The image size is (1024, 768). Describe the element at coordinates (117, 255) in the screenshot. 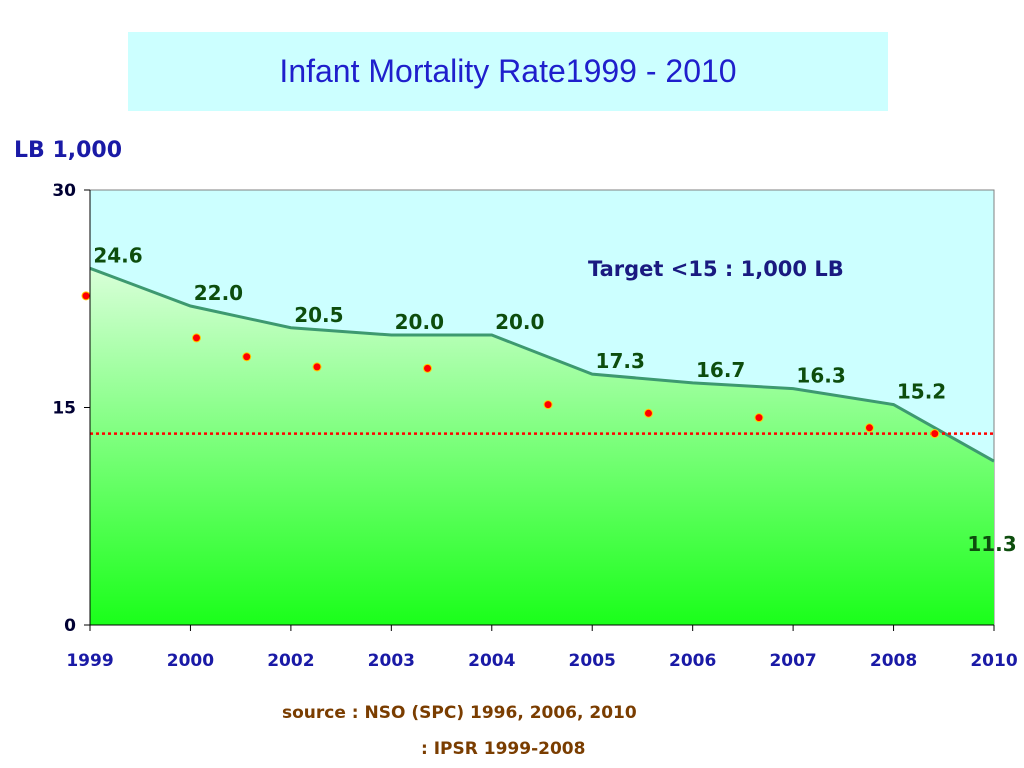

I see `data-label: 24.6` at that location.